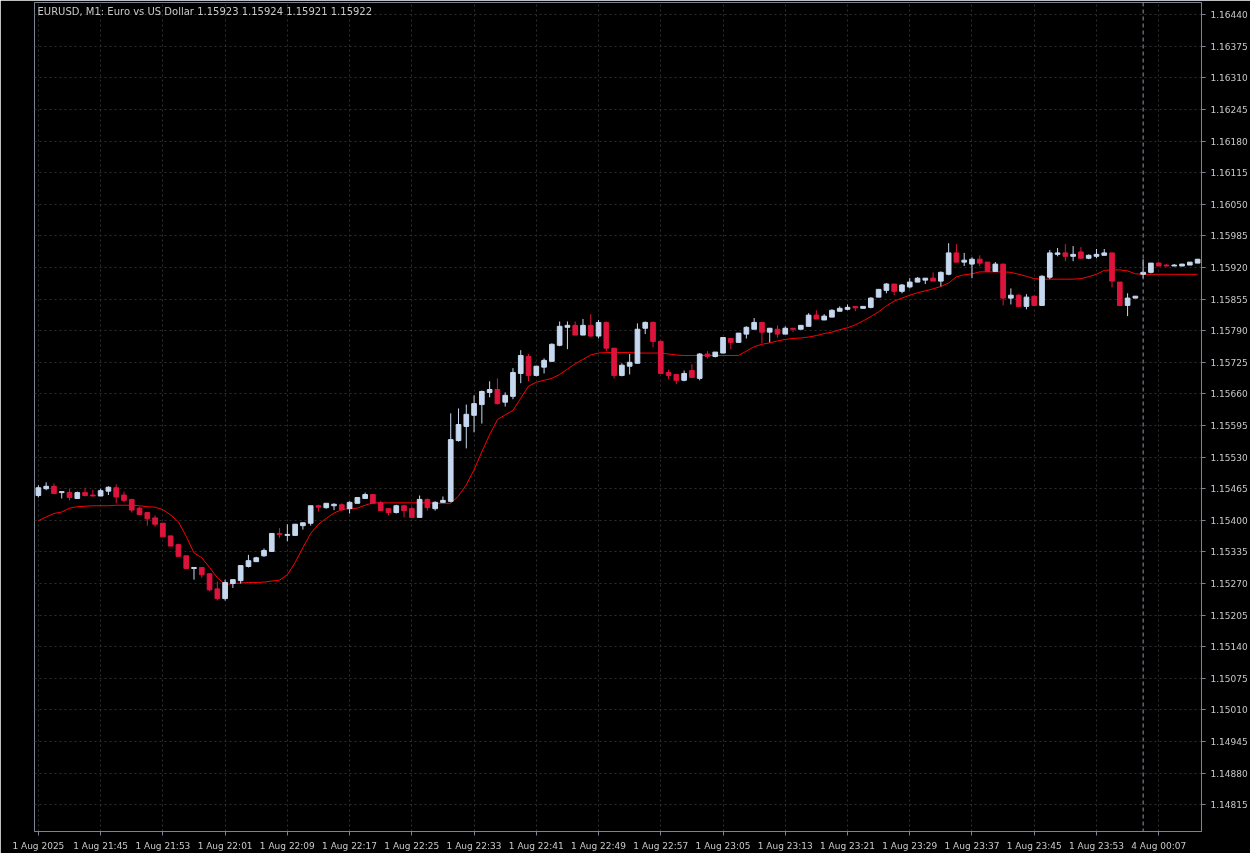 This screenshot has width=1250, height=853. I want to click on y-tick-label: 1.14815, so click(1229, 805).